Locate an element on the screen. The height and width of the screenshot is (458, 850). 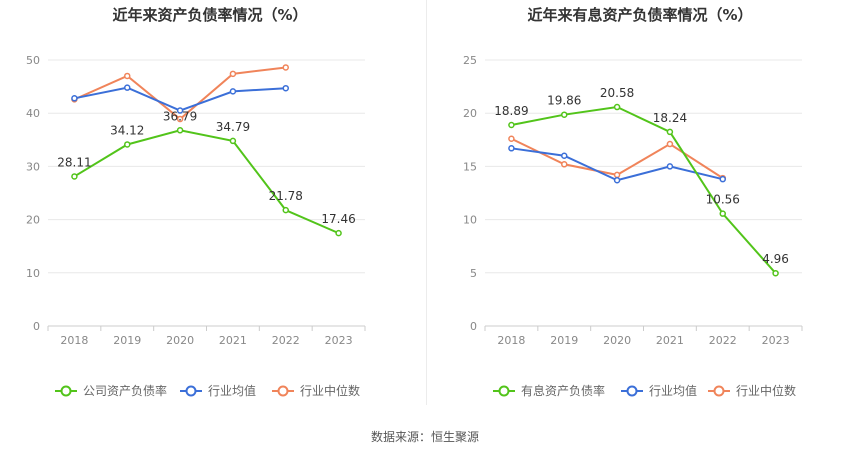
data-label: 28.11 is located at coordinates (74, 162).